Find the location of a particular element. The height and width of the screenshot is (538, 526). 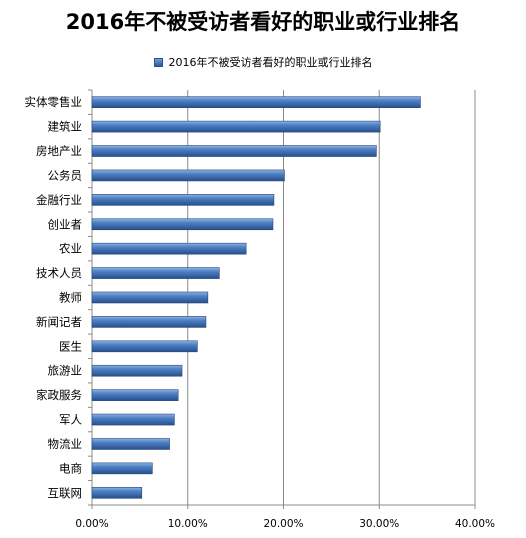

category-label: 电商 is located at coordinates (70, 468).